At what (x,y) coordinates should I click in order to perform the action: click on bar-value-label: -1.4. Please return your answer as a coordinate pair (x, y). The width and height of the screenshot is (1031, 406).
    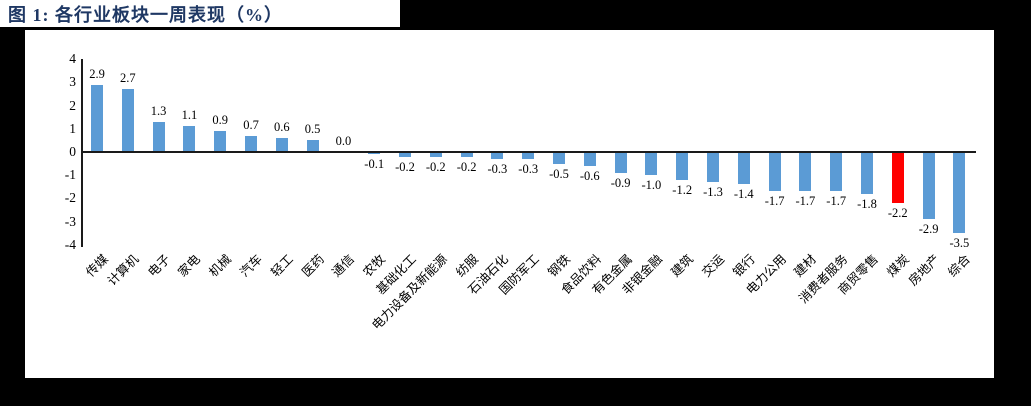
    Looking at the image, I should click on (743, 194).